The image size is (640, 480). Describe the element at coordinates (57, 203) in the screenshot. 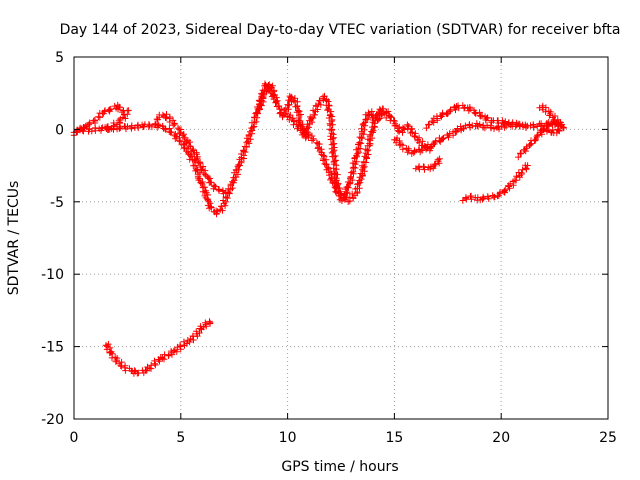

I see `y-tick-label: -5` at that location.